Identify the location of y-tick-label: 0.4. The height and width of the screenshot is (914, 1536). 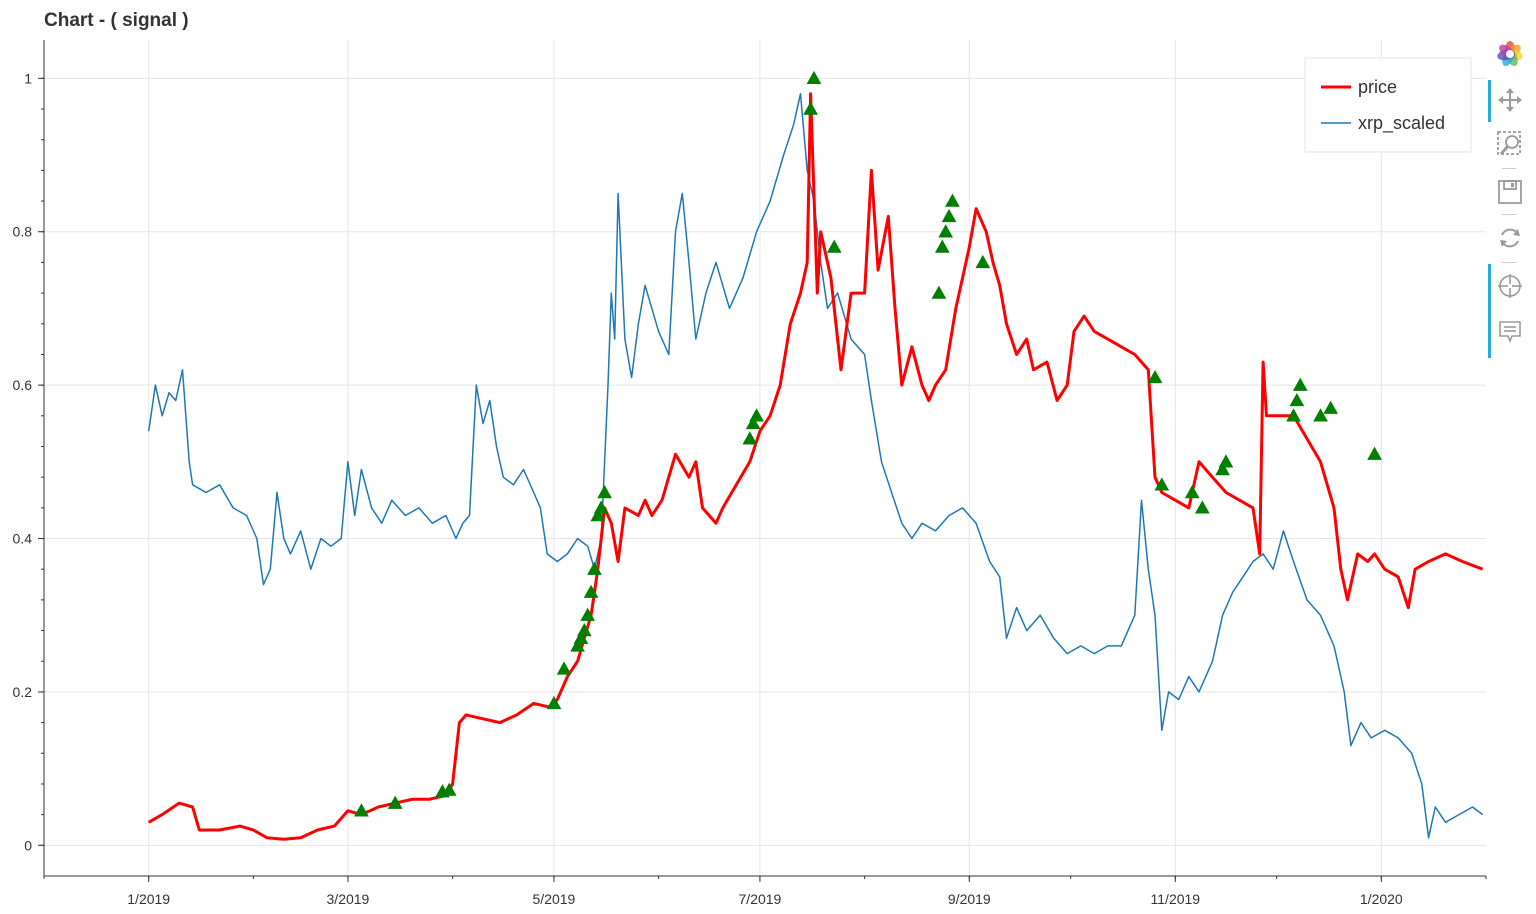
(23, 539).